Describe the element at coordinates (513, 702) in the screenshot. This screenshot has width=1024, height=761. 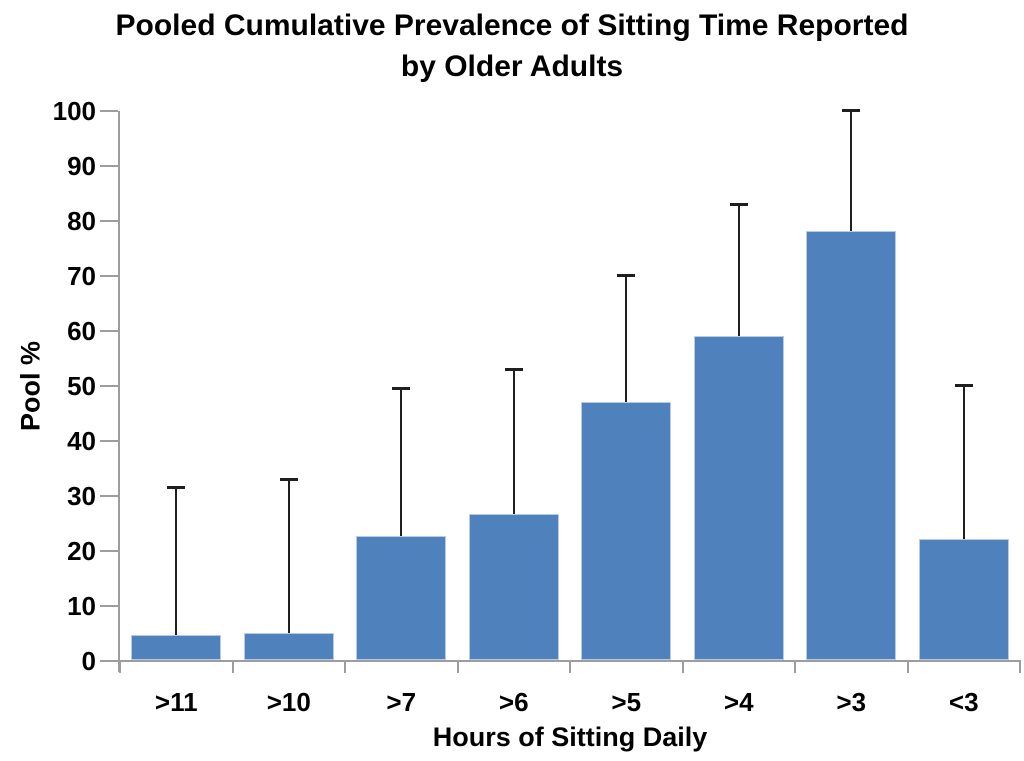
I see `x-tick-label: >6` at that location.